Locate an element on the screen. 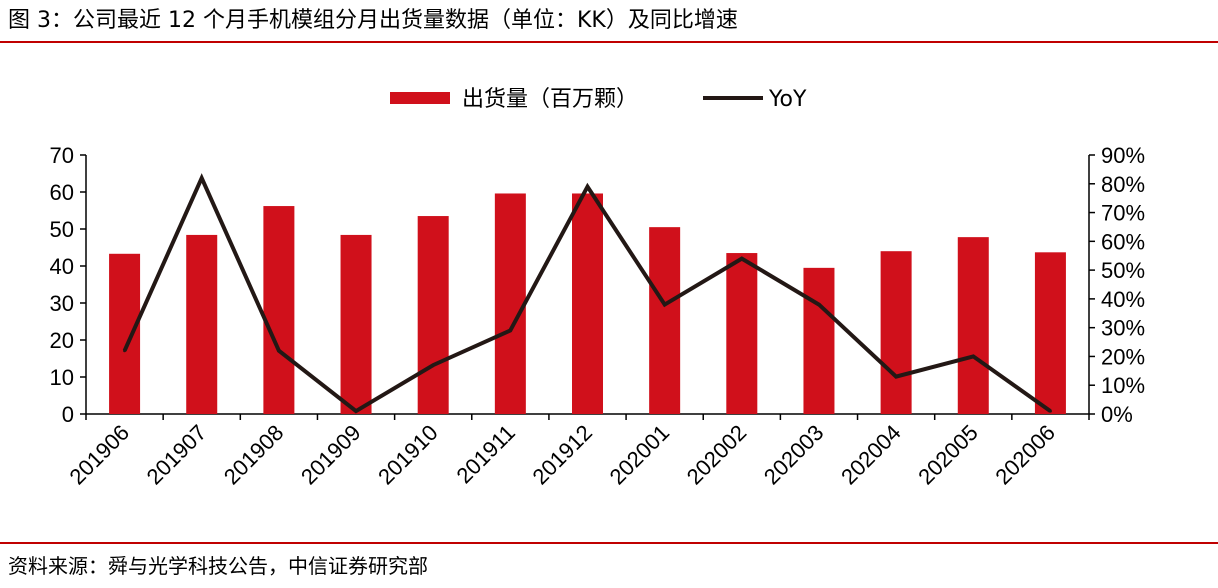 The width and height of the screenshot is (1218, 588). x-tick-label: 201908 is located at coordinates (254, 455).